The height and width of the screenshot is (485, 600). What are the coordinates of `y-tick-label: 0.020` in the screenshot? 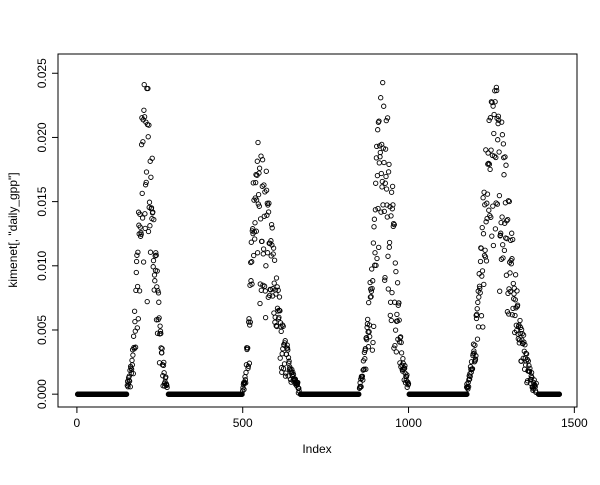 It's located at (42, 137).